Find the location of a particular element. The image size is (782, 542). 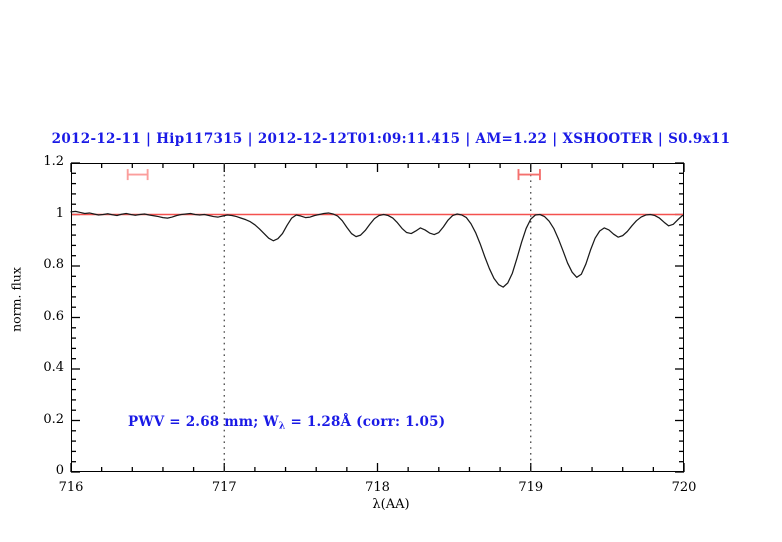

x-axis-label: λ(AA) is located at coordinates (391, 504).